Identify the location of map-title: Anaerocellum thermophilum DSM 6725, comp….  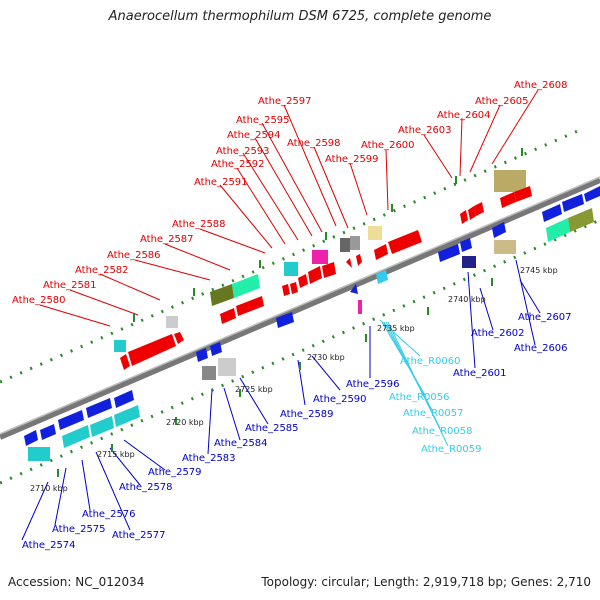
(300, 16).